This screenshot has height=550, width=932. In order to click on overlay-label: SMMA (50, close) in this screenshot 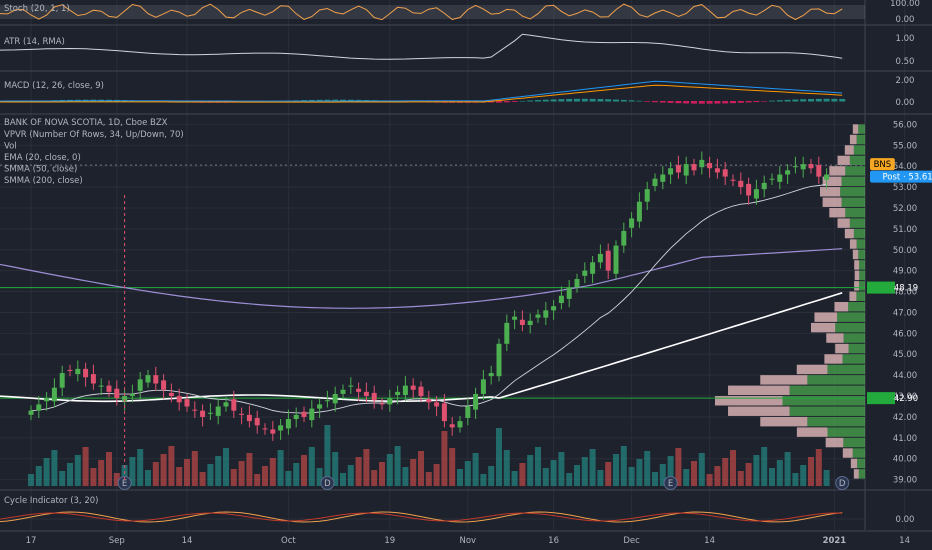, I will do `click(40, 170)`.